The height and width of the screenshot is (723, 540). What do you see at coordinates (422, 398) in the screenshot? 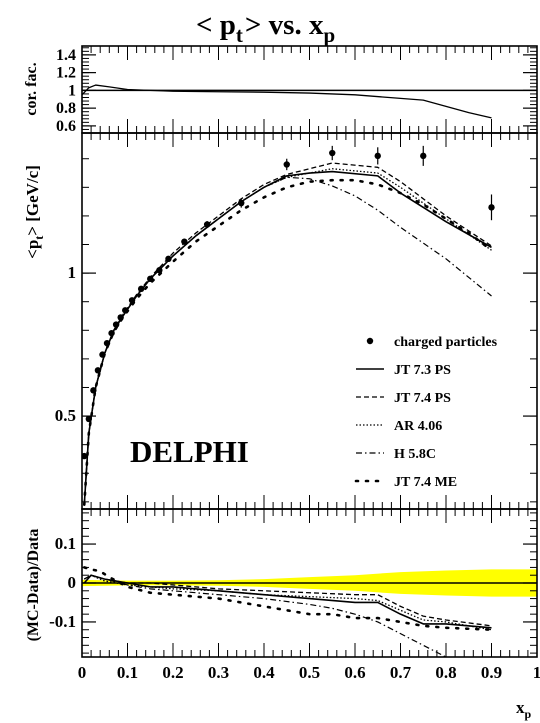
I see `legend-label-jt74: JT 7.4 PS` at bounding box center [422, 398].